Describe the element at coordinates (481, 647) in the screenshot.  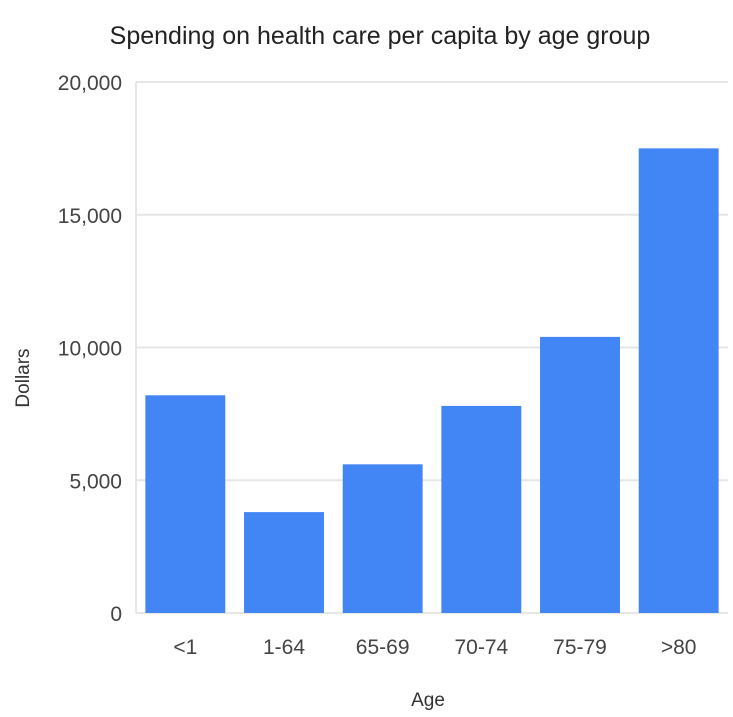
I see `x-tick-label: 70-74` at that location.